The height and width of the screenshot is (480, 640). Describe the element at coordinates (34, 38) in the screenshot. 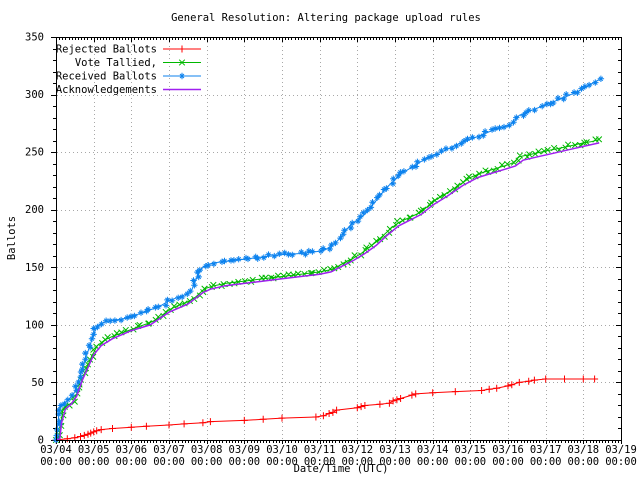

I see `y-tick-label: 350` at that location.